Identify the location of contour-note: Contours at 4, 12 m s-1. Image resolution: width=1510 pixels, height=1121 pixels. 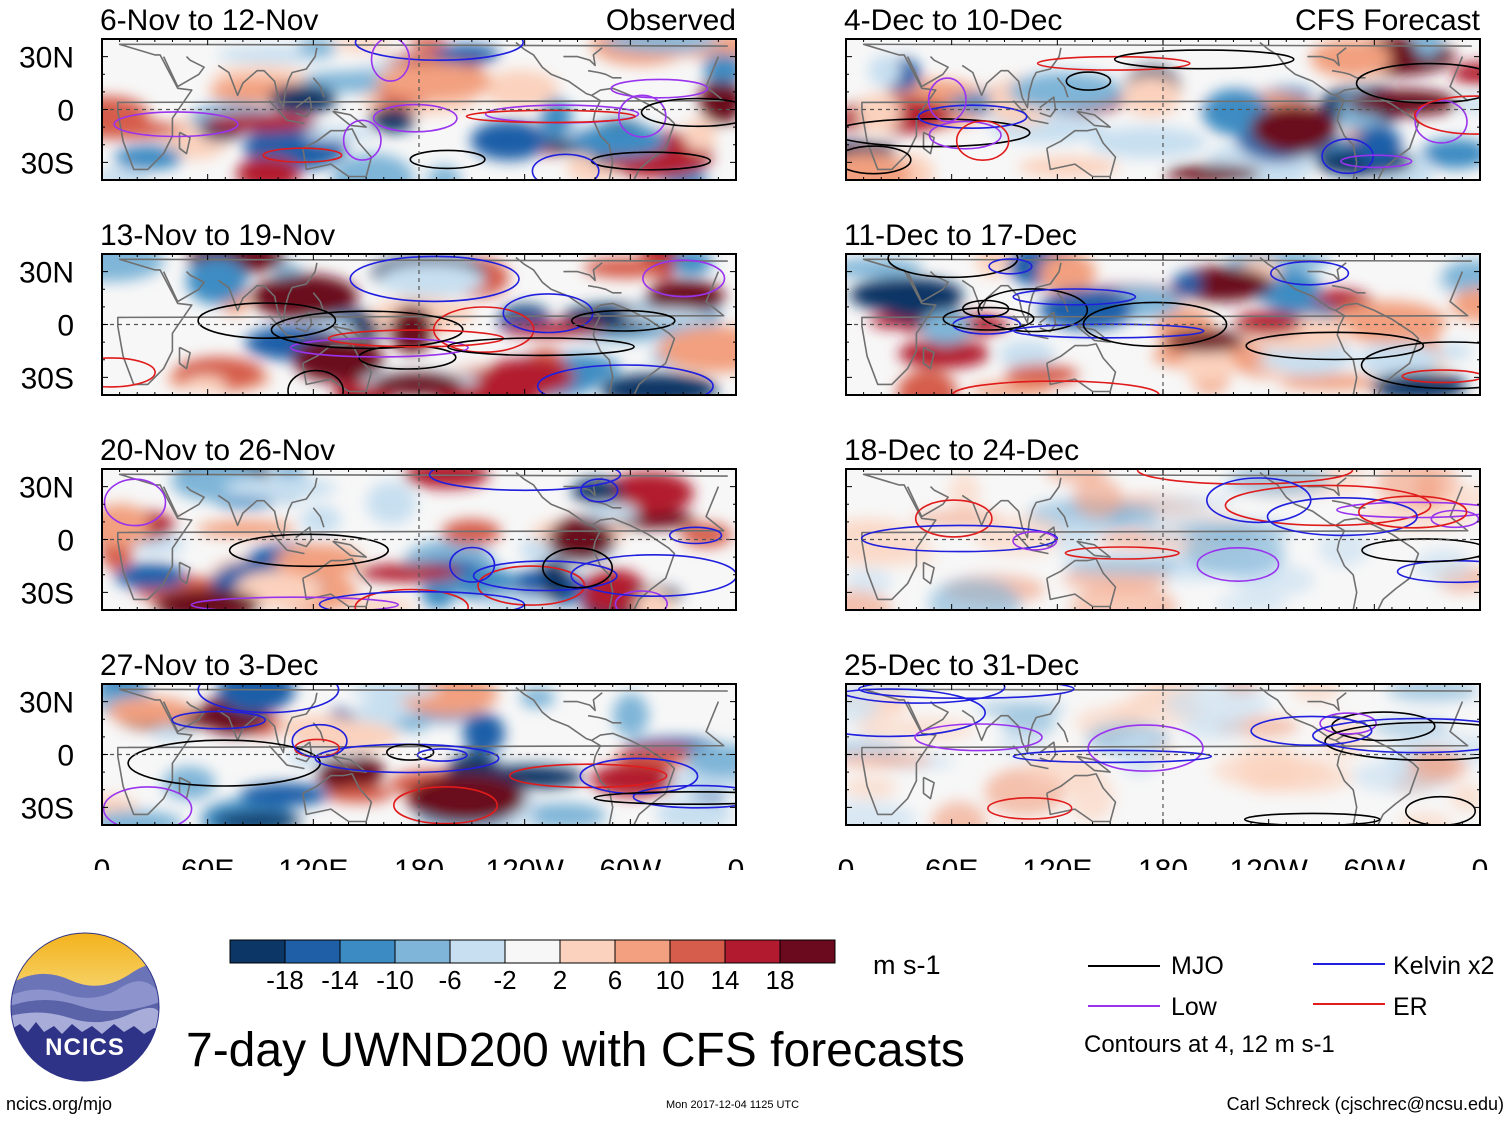
(1209, 1044).